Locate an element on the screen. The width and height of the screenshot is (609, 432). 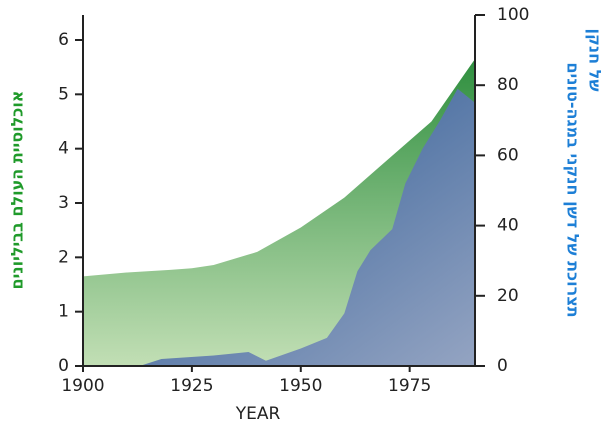
x-tick-label: 1925 is located at coordinates (191, 386).